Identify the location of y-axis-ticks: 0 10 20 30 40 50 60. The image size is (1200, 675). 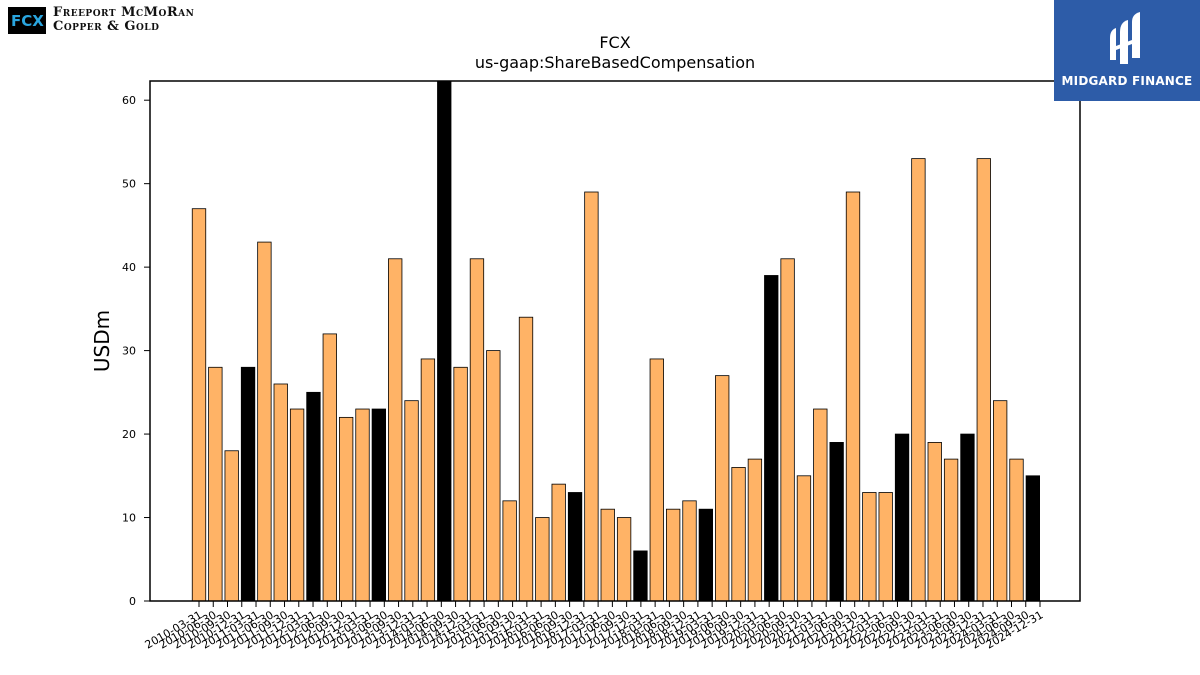
(136, 351).